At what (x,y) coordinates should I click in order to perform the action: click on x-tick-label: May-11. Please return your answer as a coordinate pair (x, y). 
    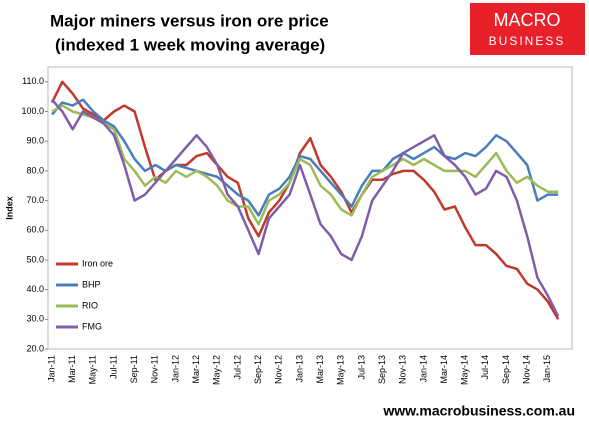
    Looking at the image, I should click on (93, 369).